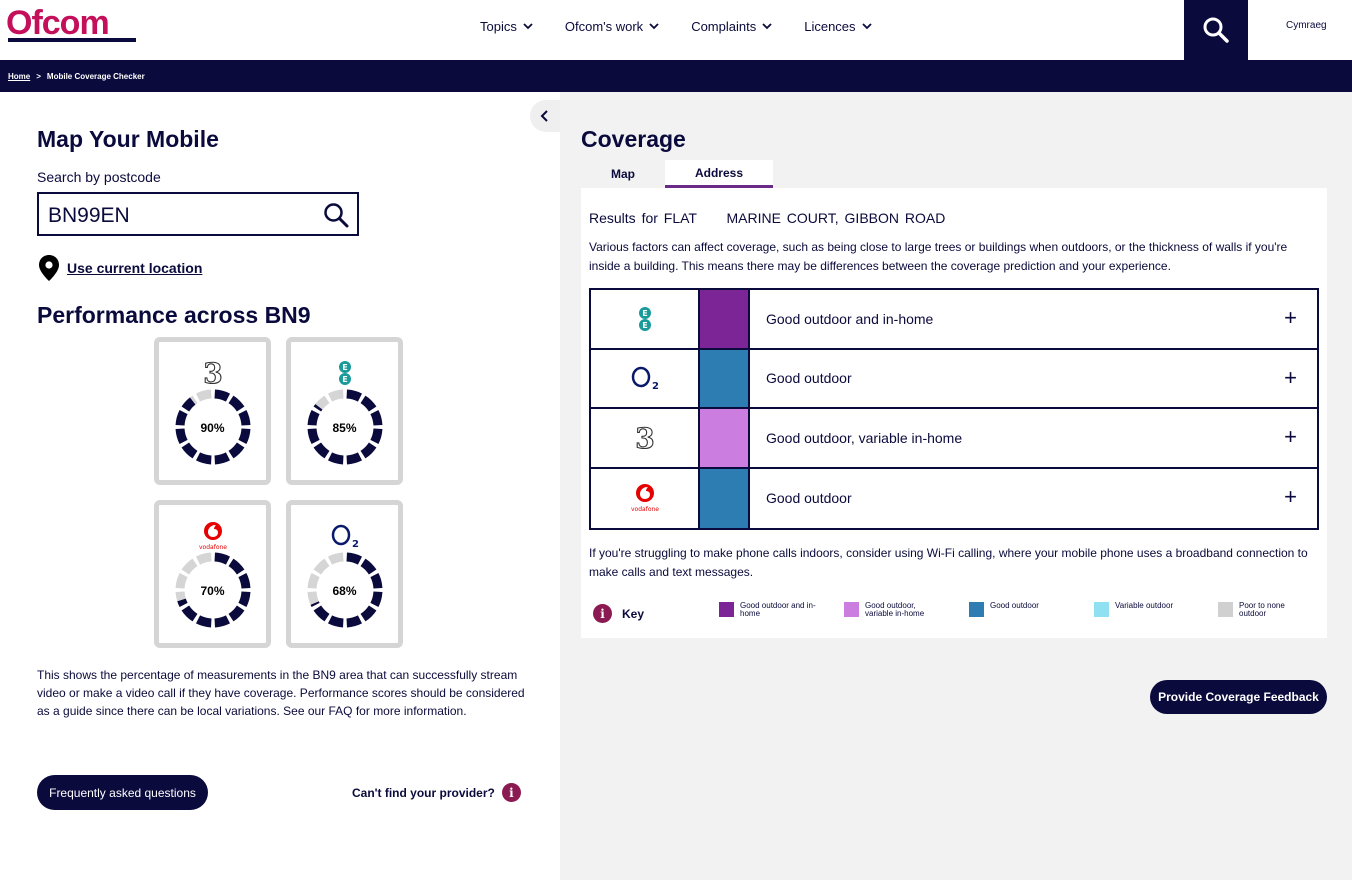  I want to click on provide-feedback-button: Provide Coverage Feedback, so click(1238, 697).